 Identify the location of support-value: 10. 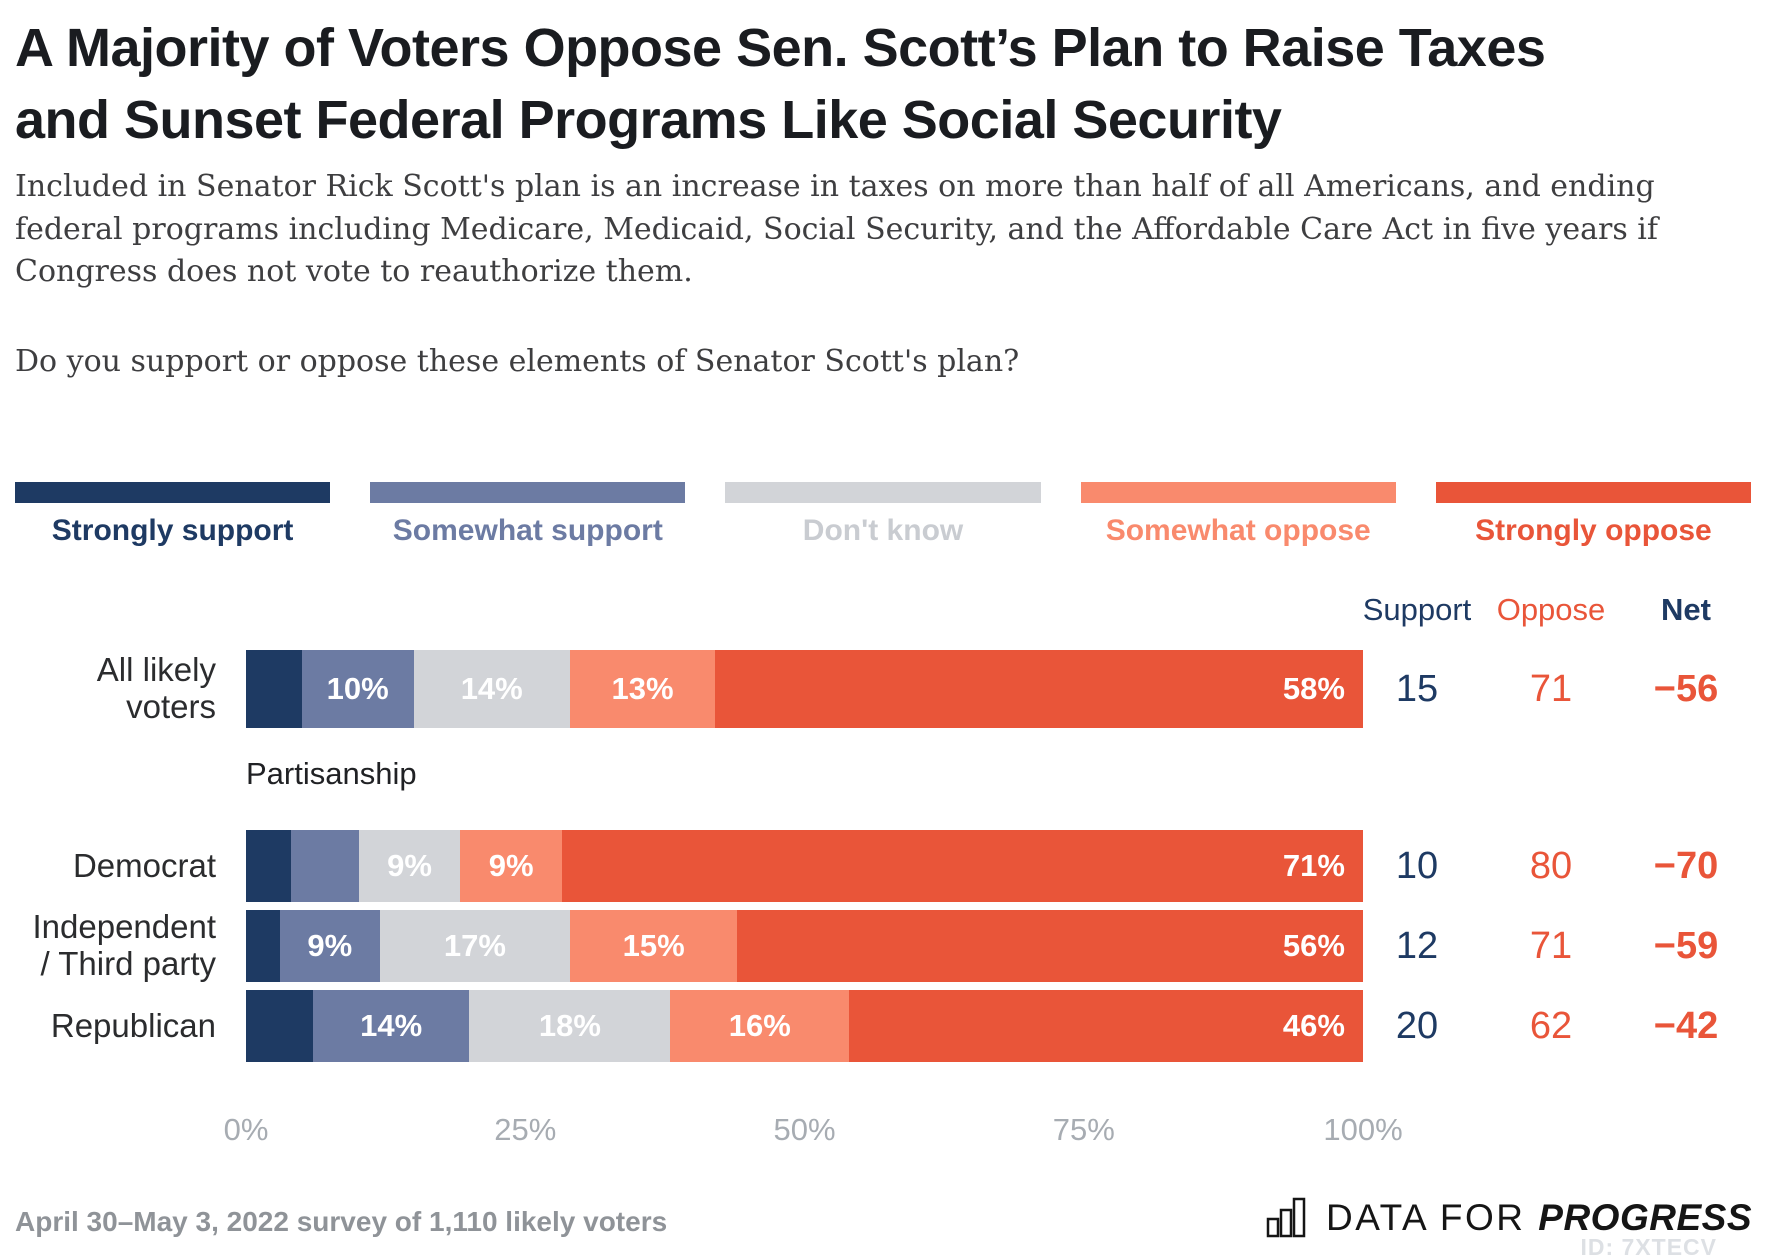
(1417, 865).